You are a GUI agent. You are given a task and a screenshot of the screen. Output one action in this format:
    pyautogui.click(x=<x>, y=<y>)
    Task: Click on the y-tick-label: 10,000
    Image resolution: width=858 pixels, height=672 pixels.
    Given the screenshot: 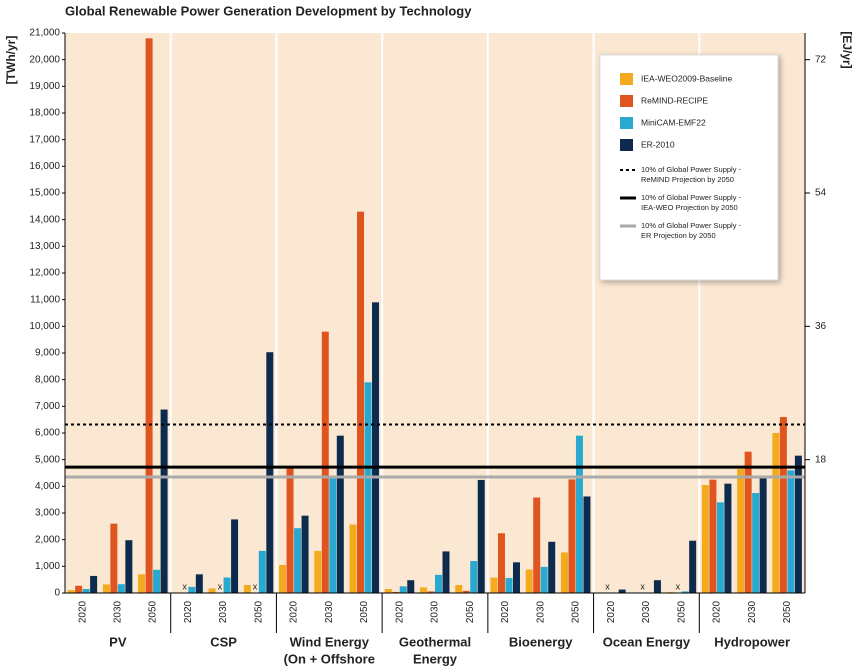 What is the action you would take?
    pyautogui.click(x=44, y=326)
    